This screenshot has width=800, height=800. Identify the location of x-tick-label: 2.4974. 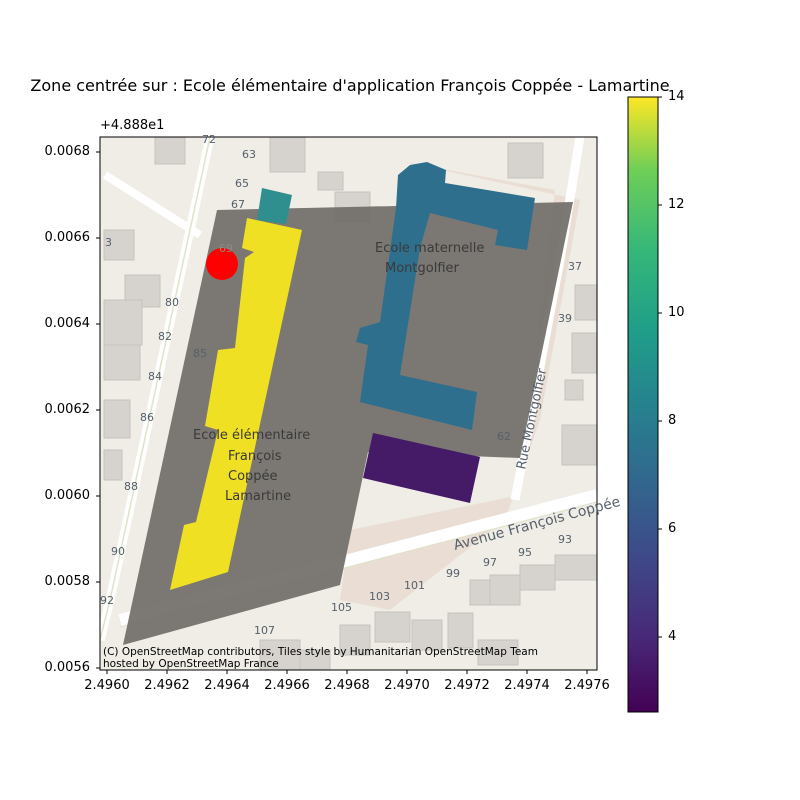
(527, 685).